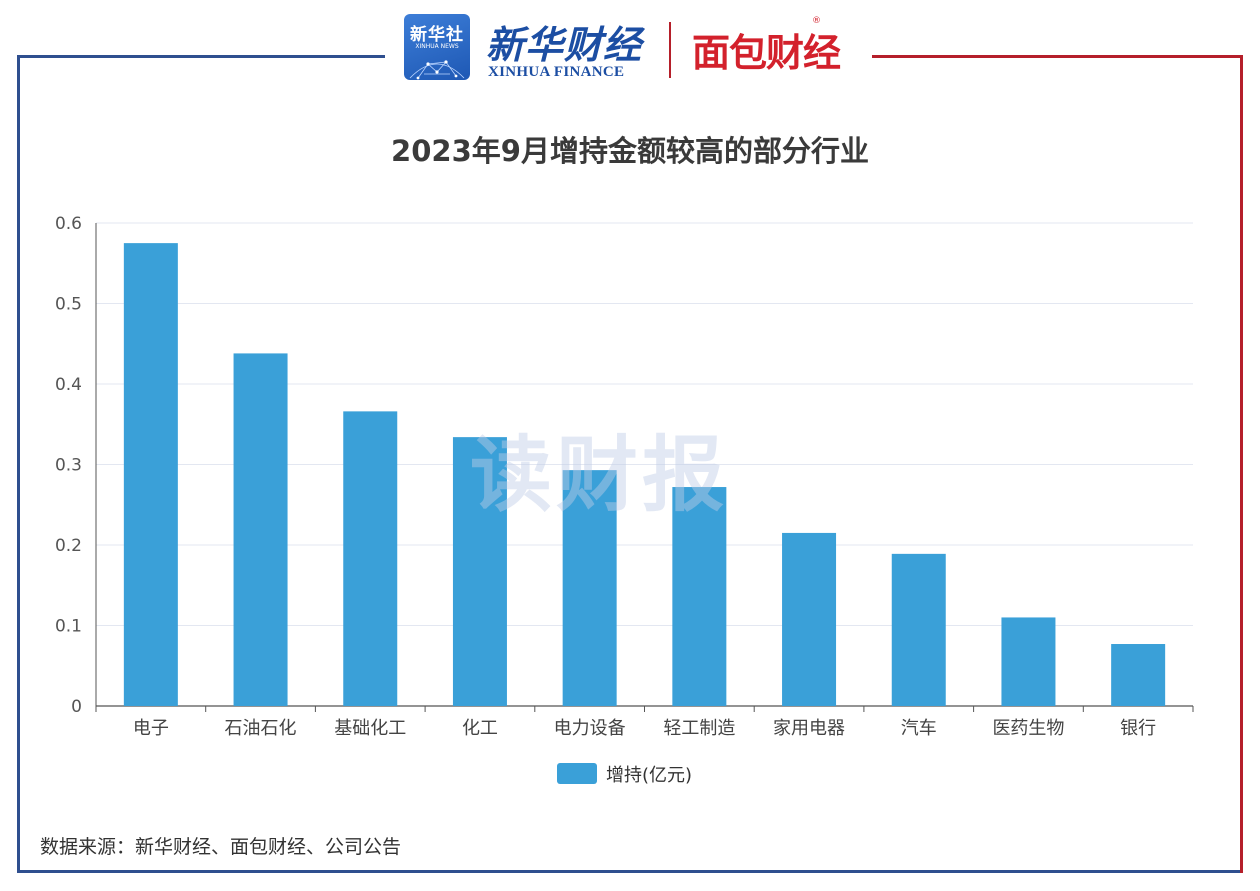 This screenshot has height=891, width=1260. I want to click on frame-right-line, so click(1241, 464).